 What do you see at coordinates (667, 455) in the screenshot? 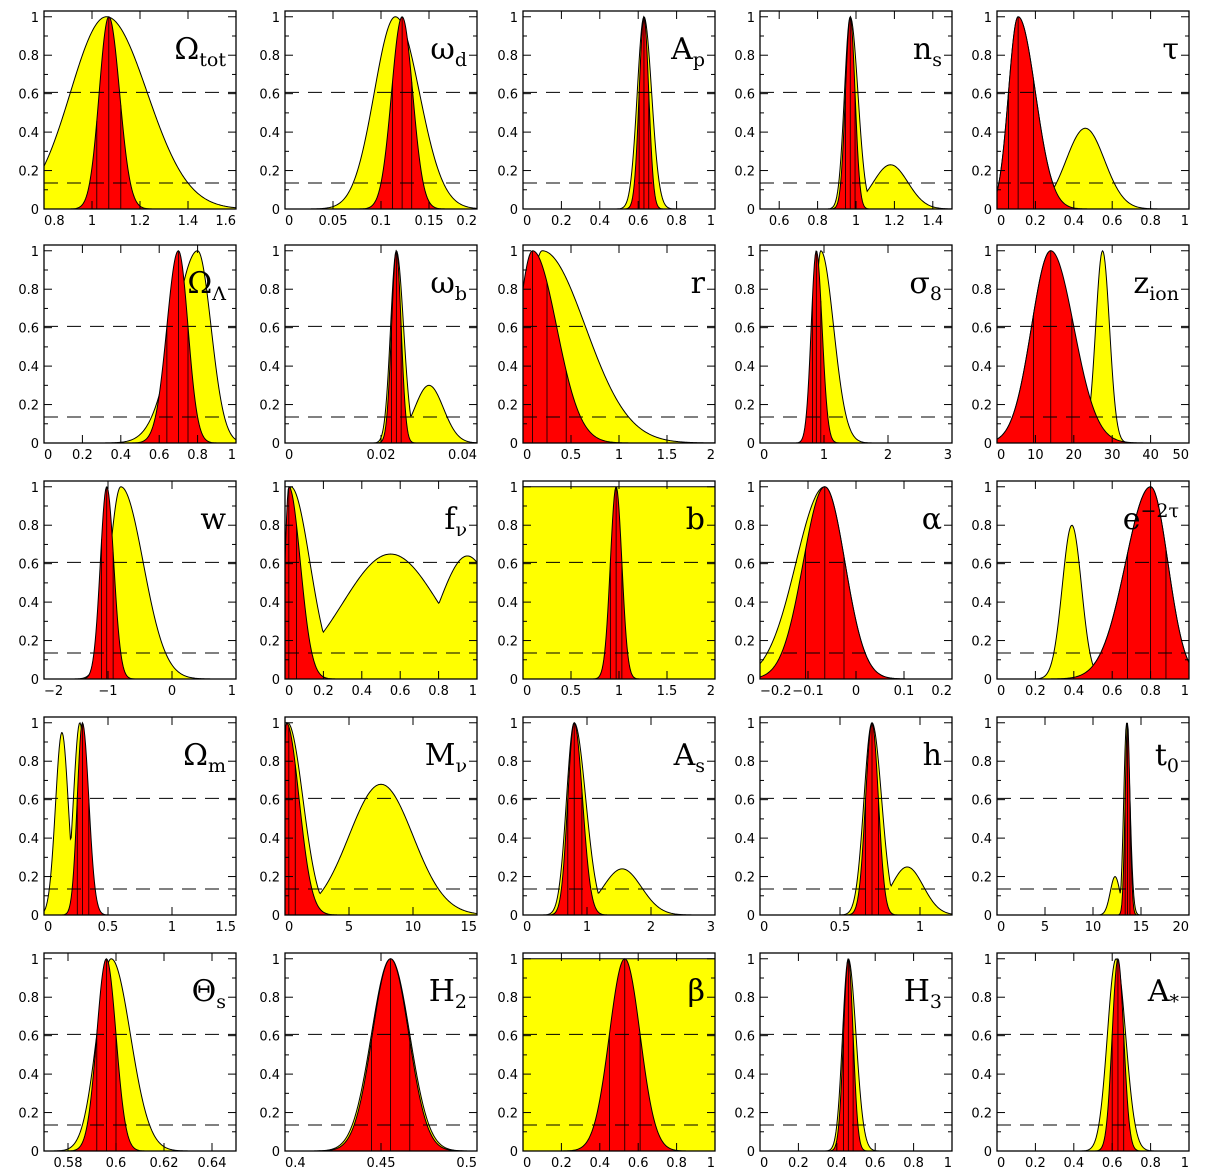
I see `x-tick-label: 1.5` at bounding box center [667, 455].